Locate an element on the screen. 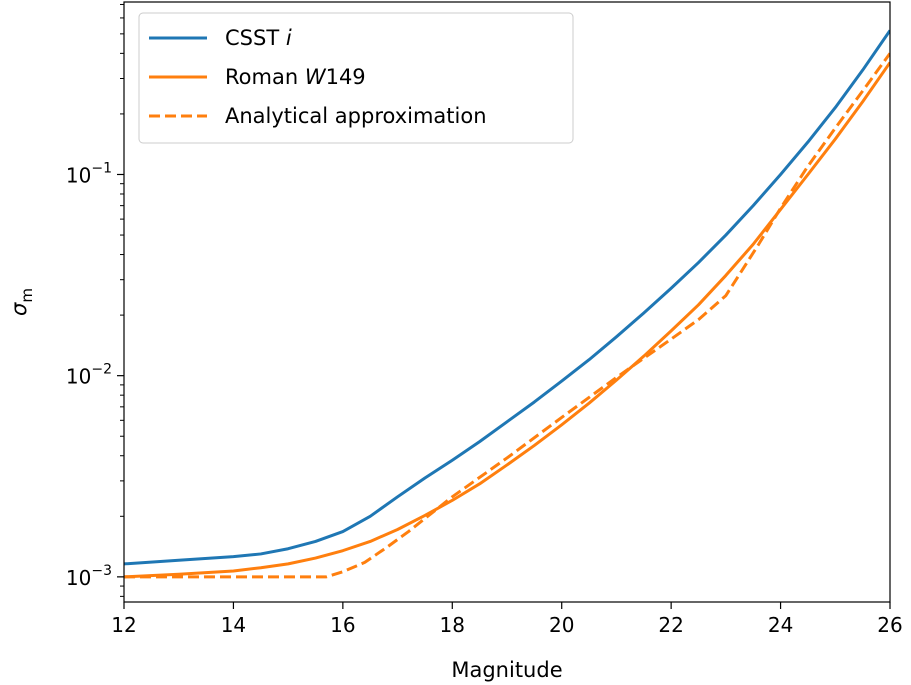 The image size is (911, 685). x-tick-label: 26 is located at coordinates (889, 625).